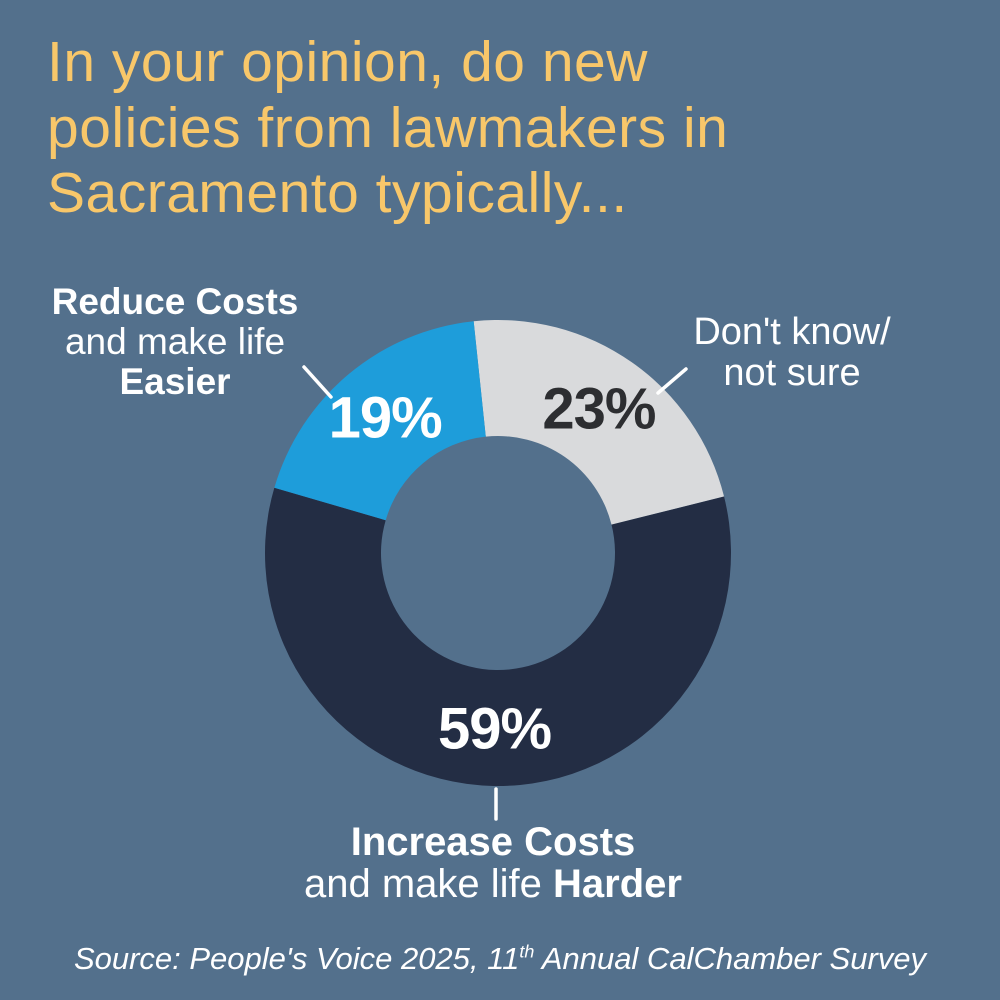  I want to click on segment-value-label-reduce-costs: 19%, so click(385, 418).